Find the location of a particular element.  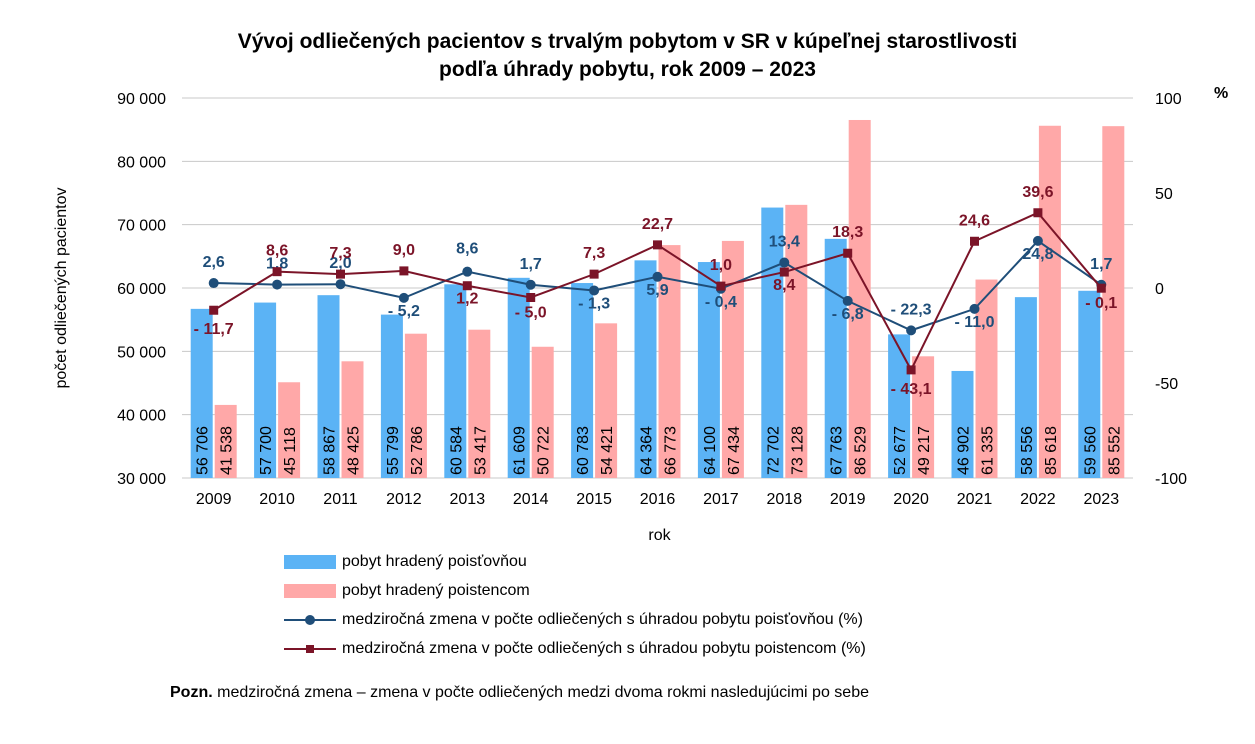

bar-2-label: 85 618 is located at coordinates (1051, 450).